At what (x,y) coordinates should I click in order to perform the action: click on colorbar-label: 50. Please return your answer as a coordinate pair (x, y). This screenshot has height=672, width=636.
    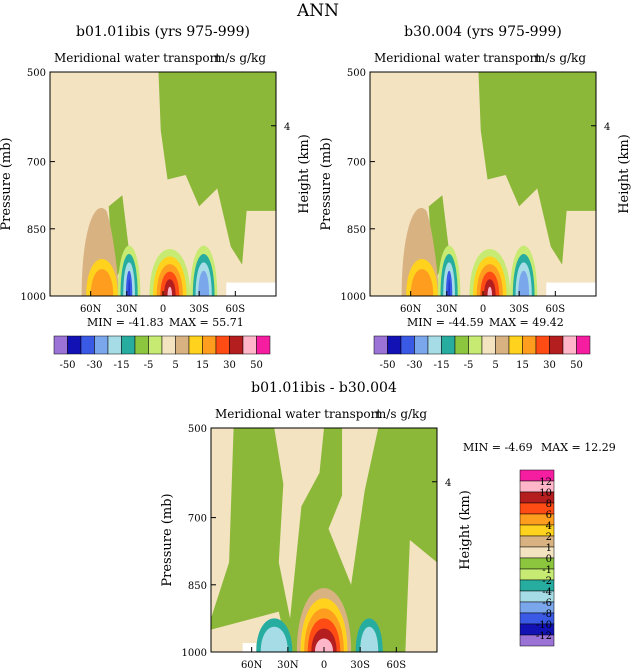
    Looking at the image, I should click on (576, 365).